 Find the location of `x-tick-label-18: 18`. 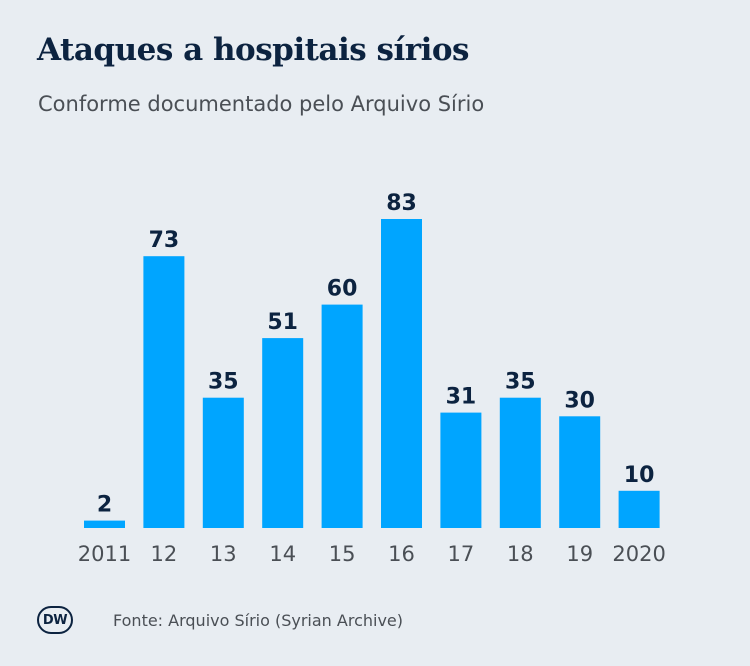

x-tick-label-18: 18 is located at coordinates (520, 554).